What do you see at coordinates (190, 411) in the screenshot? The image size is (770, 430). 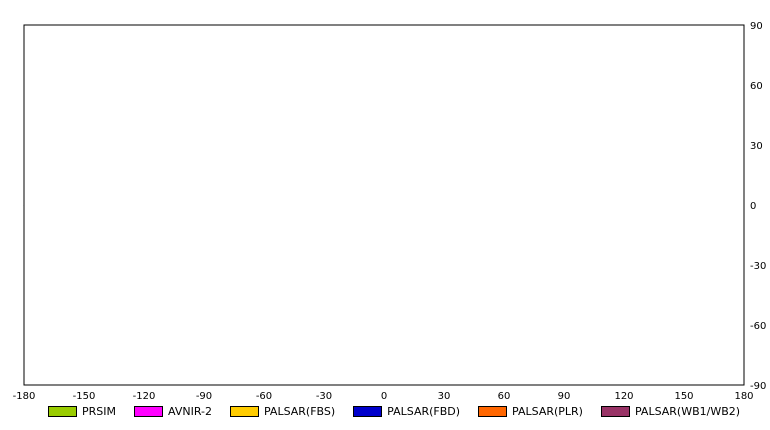 I see `legend-label: AVNIR-2` at bounding box center [190, 411].